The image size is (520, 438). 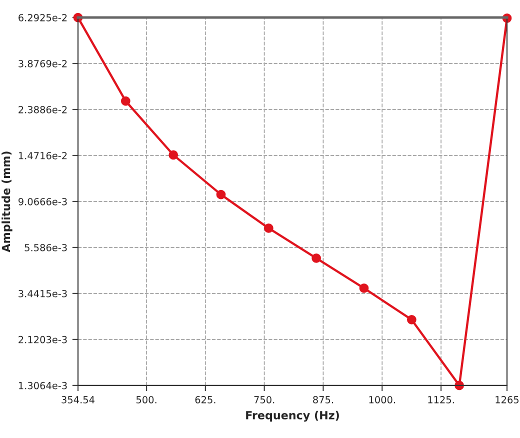 I want to click on y-tick-label: 1.4716e-2, so click(x=42, y=156).